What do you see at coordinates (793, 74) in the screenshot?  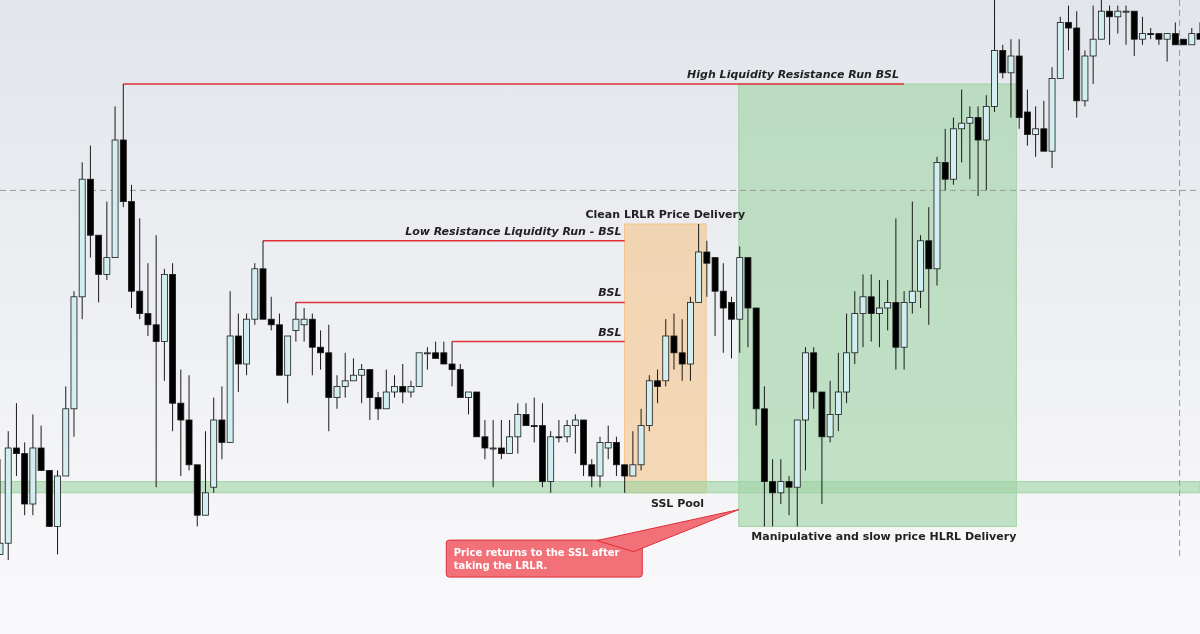 I see `ref-line-label: High Liquidity Resistance Run BSL` at bounding box center [793, 74].